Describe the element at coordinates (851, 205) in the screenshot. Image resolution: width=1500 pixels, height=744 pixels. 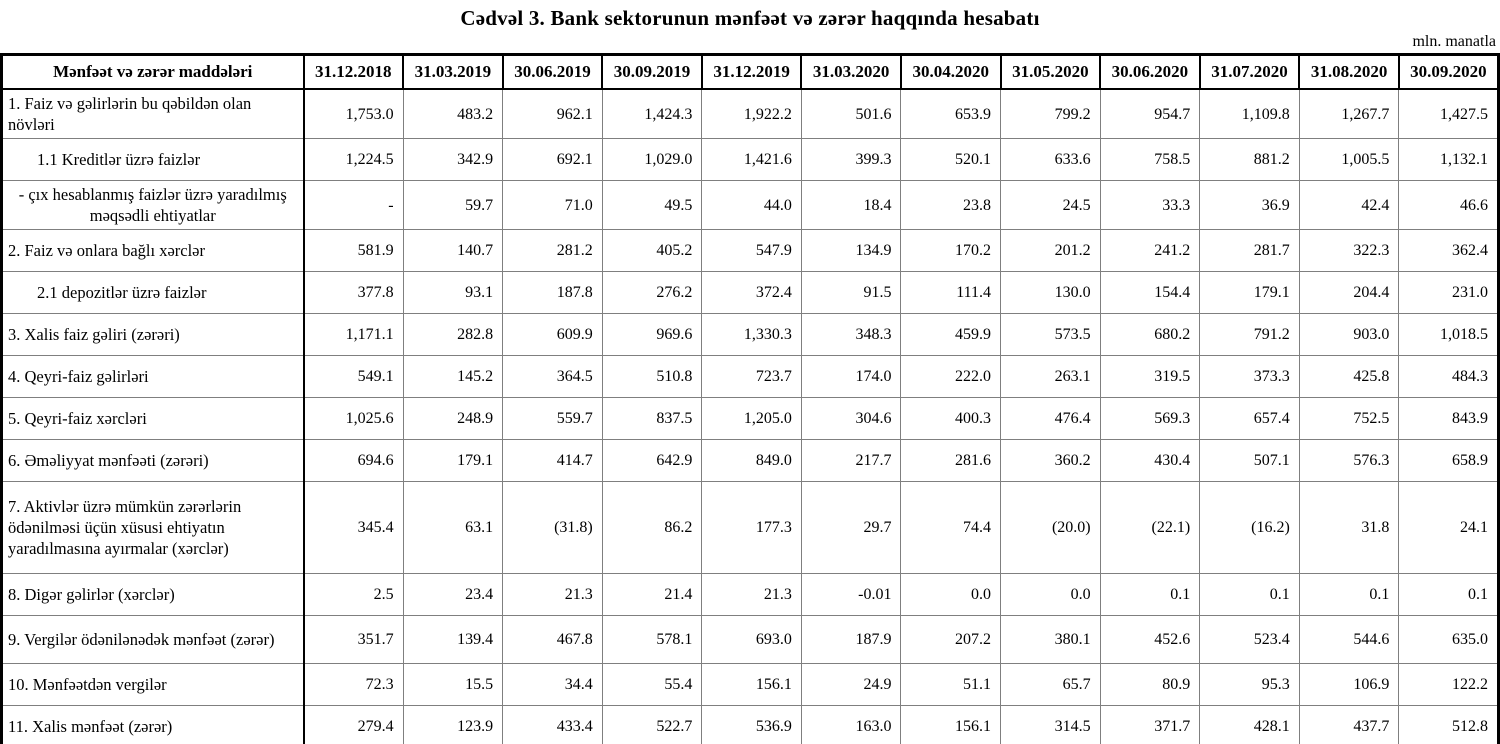
I see `value-cell: 18.4` at that location.